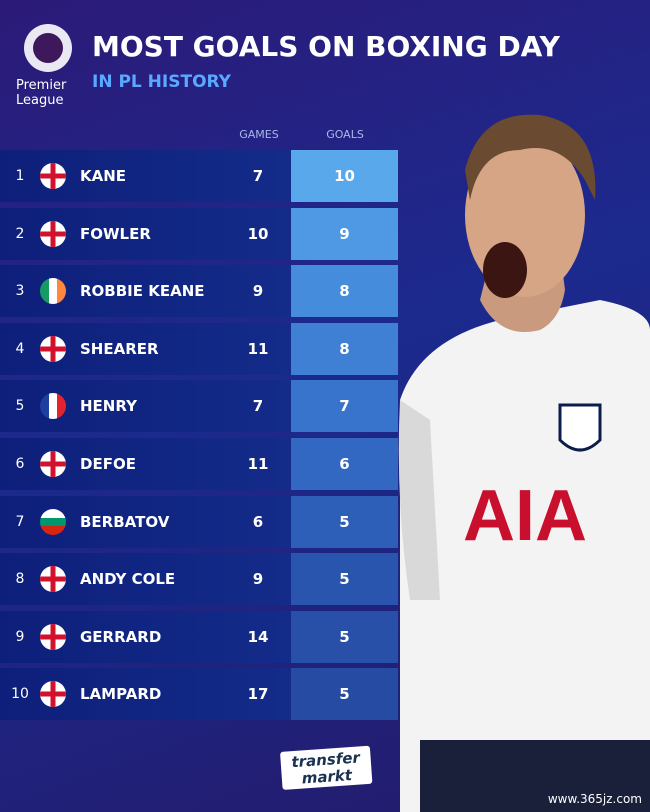  What do you see at coordinates (326, 759) in the screenshot?
I see `logo-line1: transfer` at bounding box center [326, 759].